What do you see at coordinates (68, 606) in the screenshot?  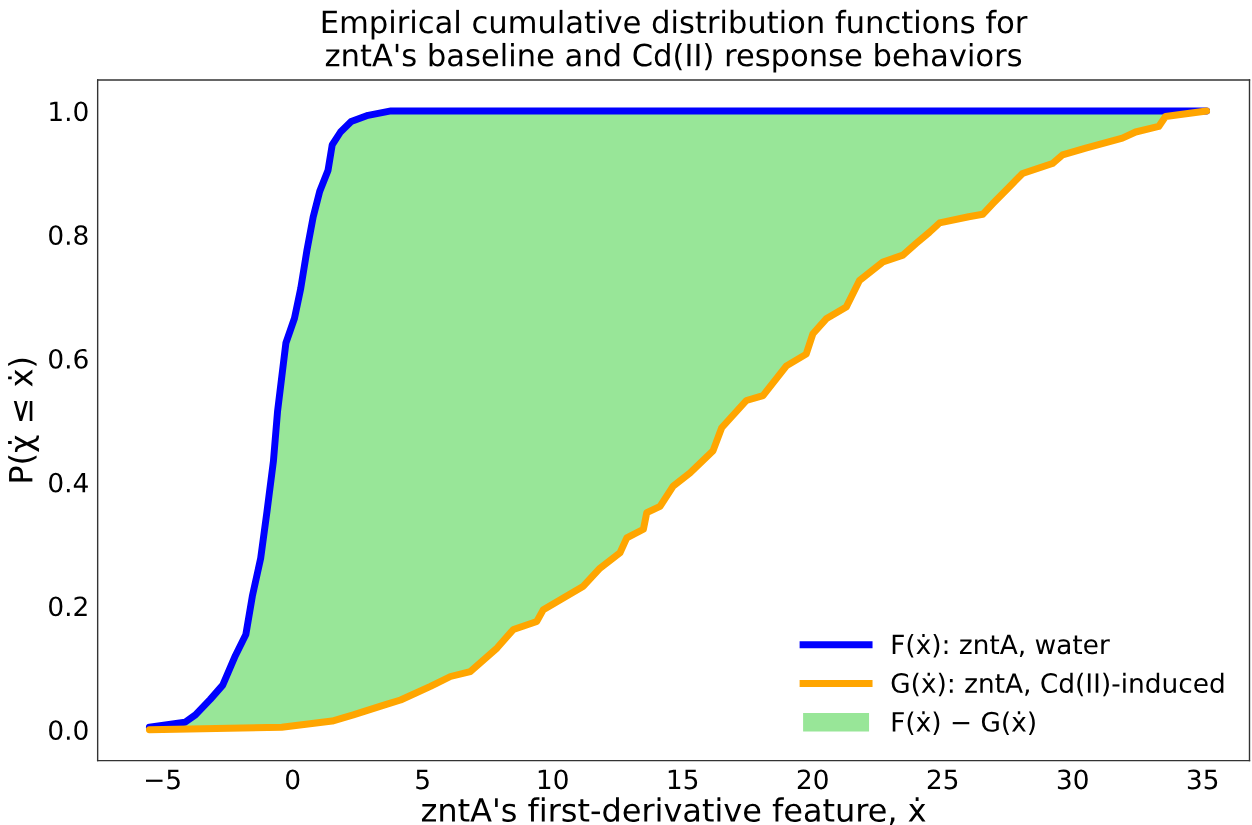 I see `y-tick-label: 0.2` at bounding box center [68, 606].